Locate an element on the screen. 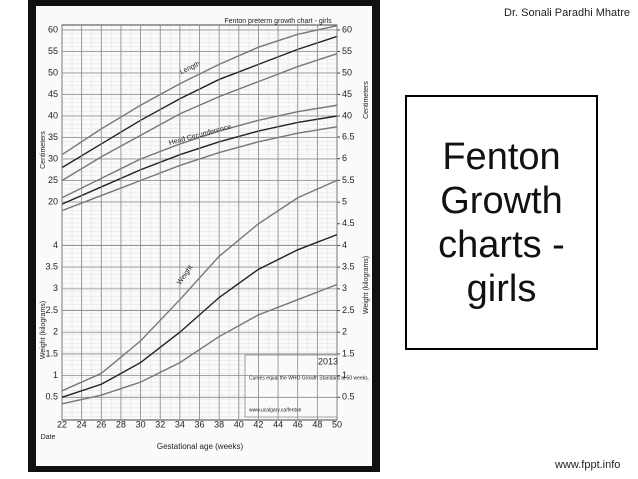 This screenshot has height=479, width=638. y-tick-label: 55 is located at coordinates (53, 51).